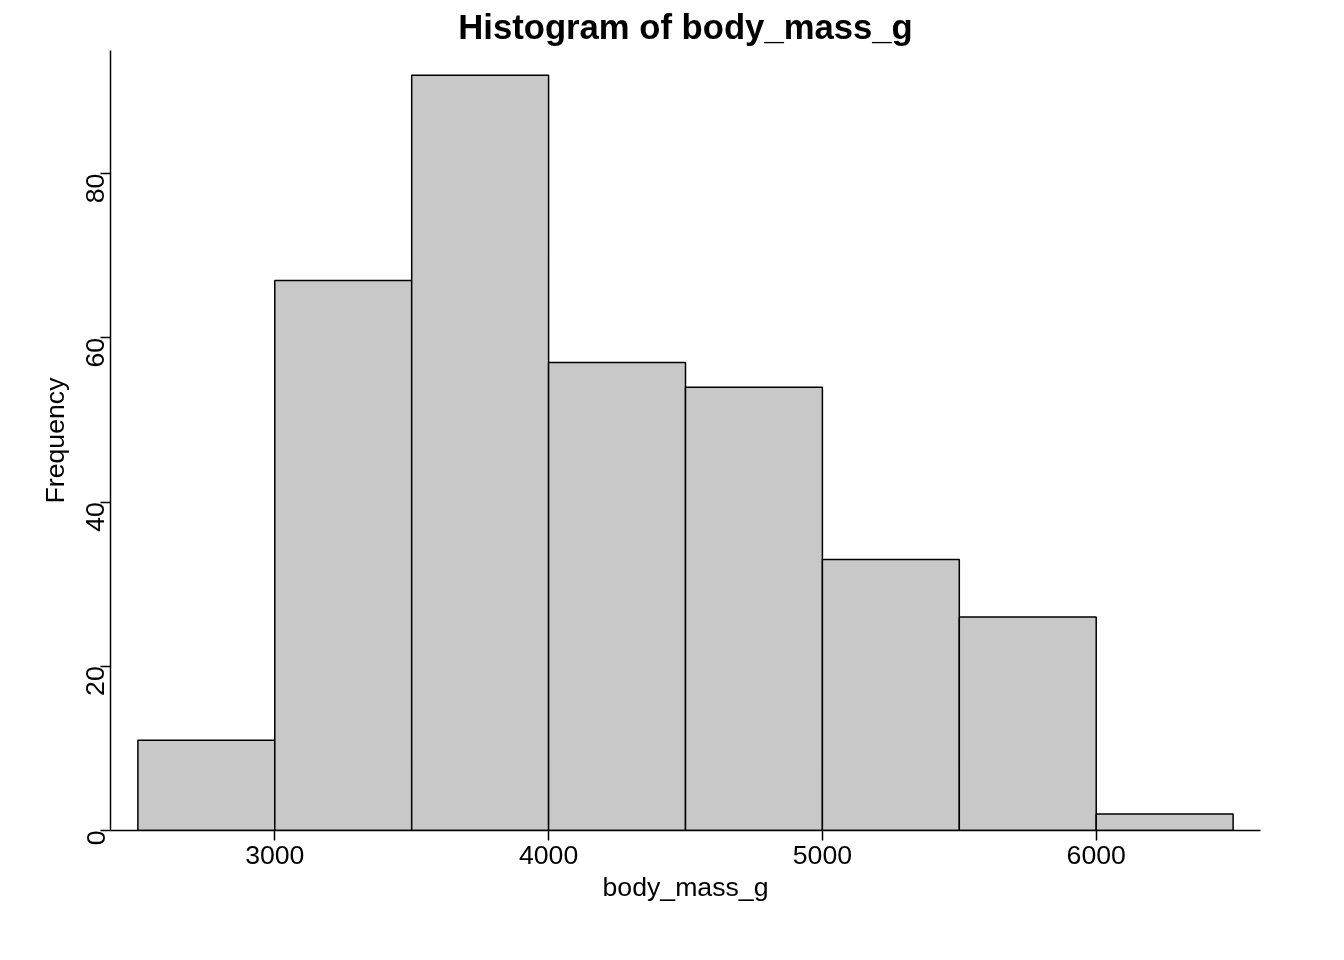 Image resolution: width=1344 pixels, height=960 pixels. I want to click on chart-title: Histogram of body_mass_g, so click(685, 26).